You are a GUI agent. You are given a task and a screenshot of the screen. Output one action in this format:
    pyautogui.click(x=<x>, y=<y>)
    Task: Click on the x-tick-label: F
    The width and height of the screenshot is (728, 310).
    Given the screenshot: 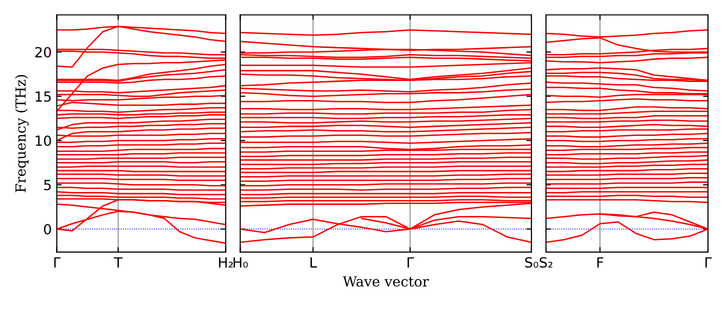 What is the action you would take?
    pyautogui.click(x=600, y=262)
    